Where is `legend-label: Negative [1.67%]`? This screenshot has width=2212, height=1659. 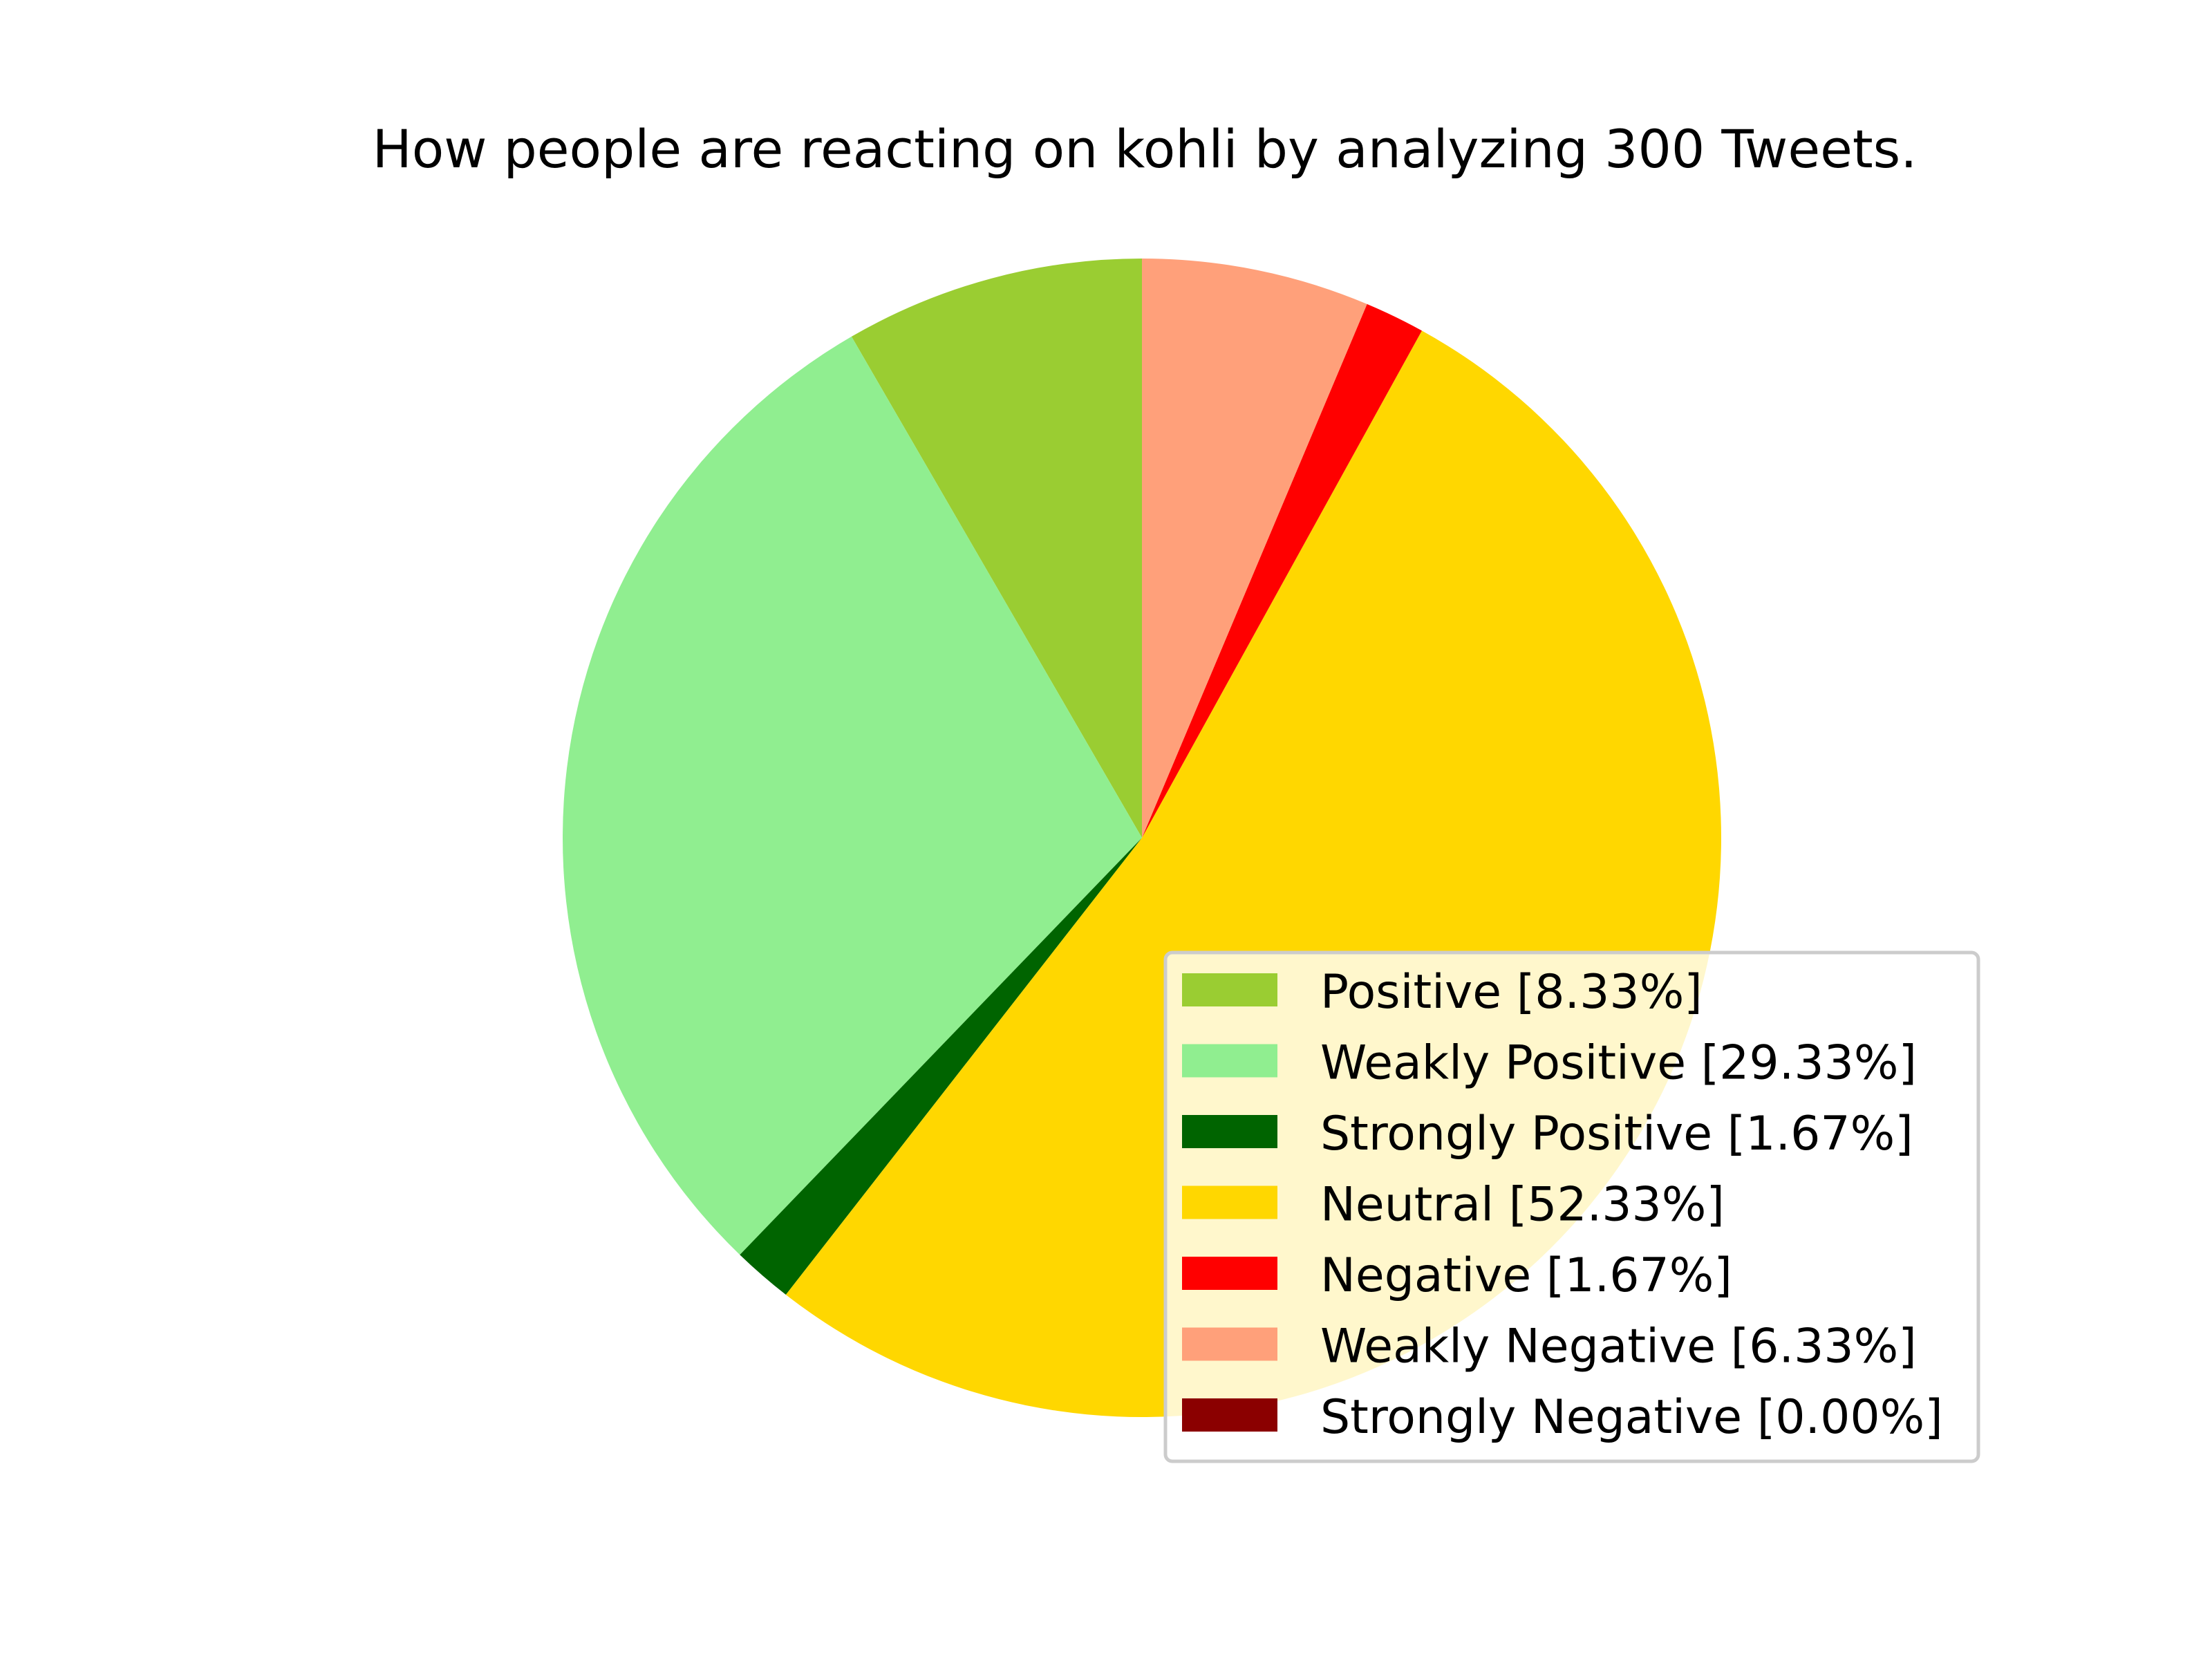
legend-label: Negative [1.67%] is located at coordinates (1526, 1275).